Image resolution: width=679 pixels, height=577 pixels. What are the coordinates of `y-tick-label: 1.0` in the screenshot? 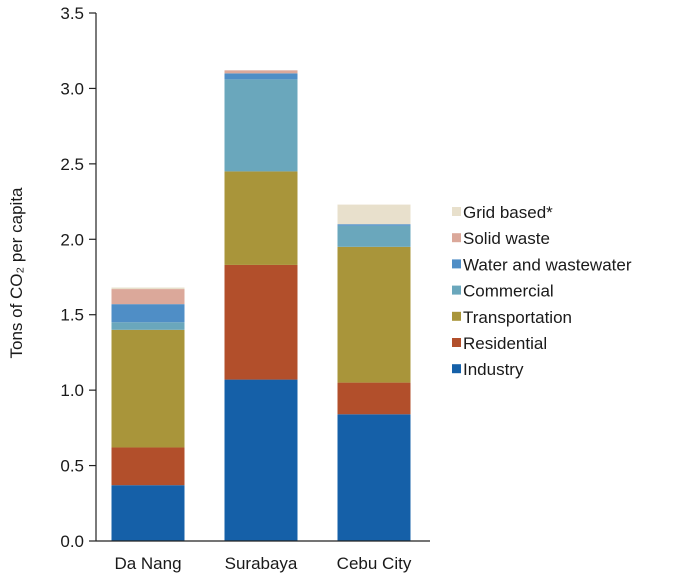 It's located at (72, 390).